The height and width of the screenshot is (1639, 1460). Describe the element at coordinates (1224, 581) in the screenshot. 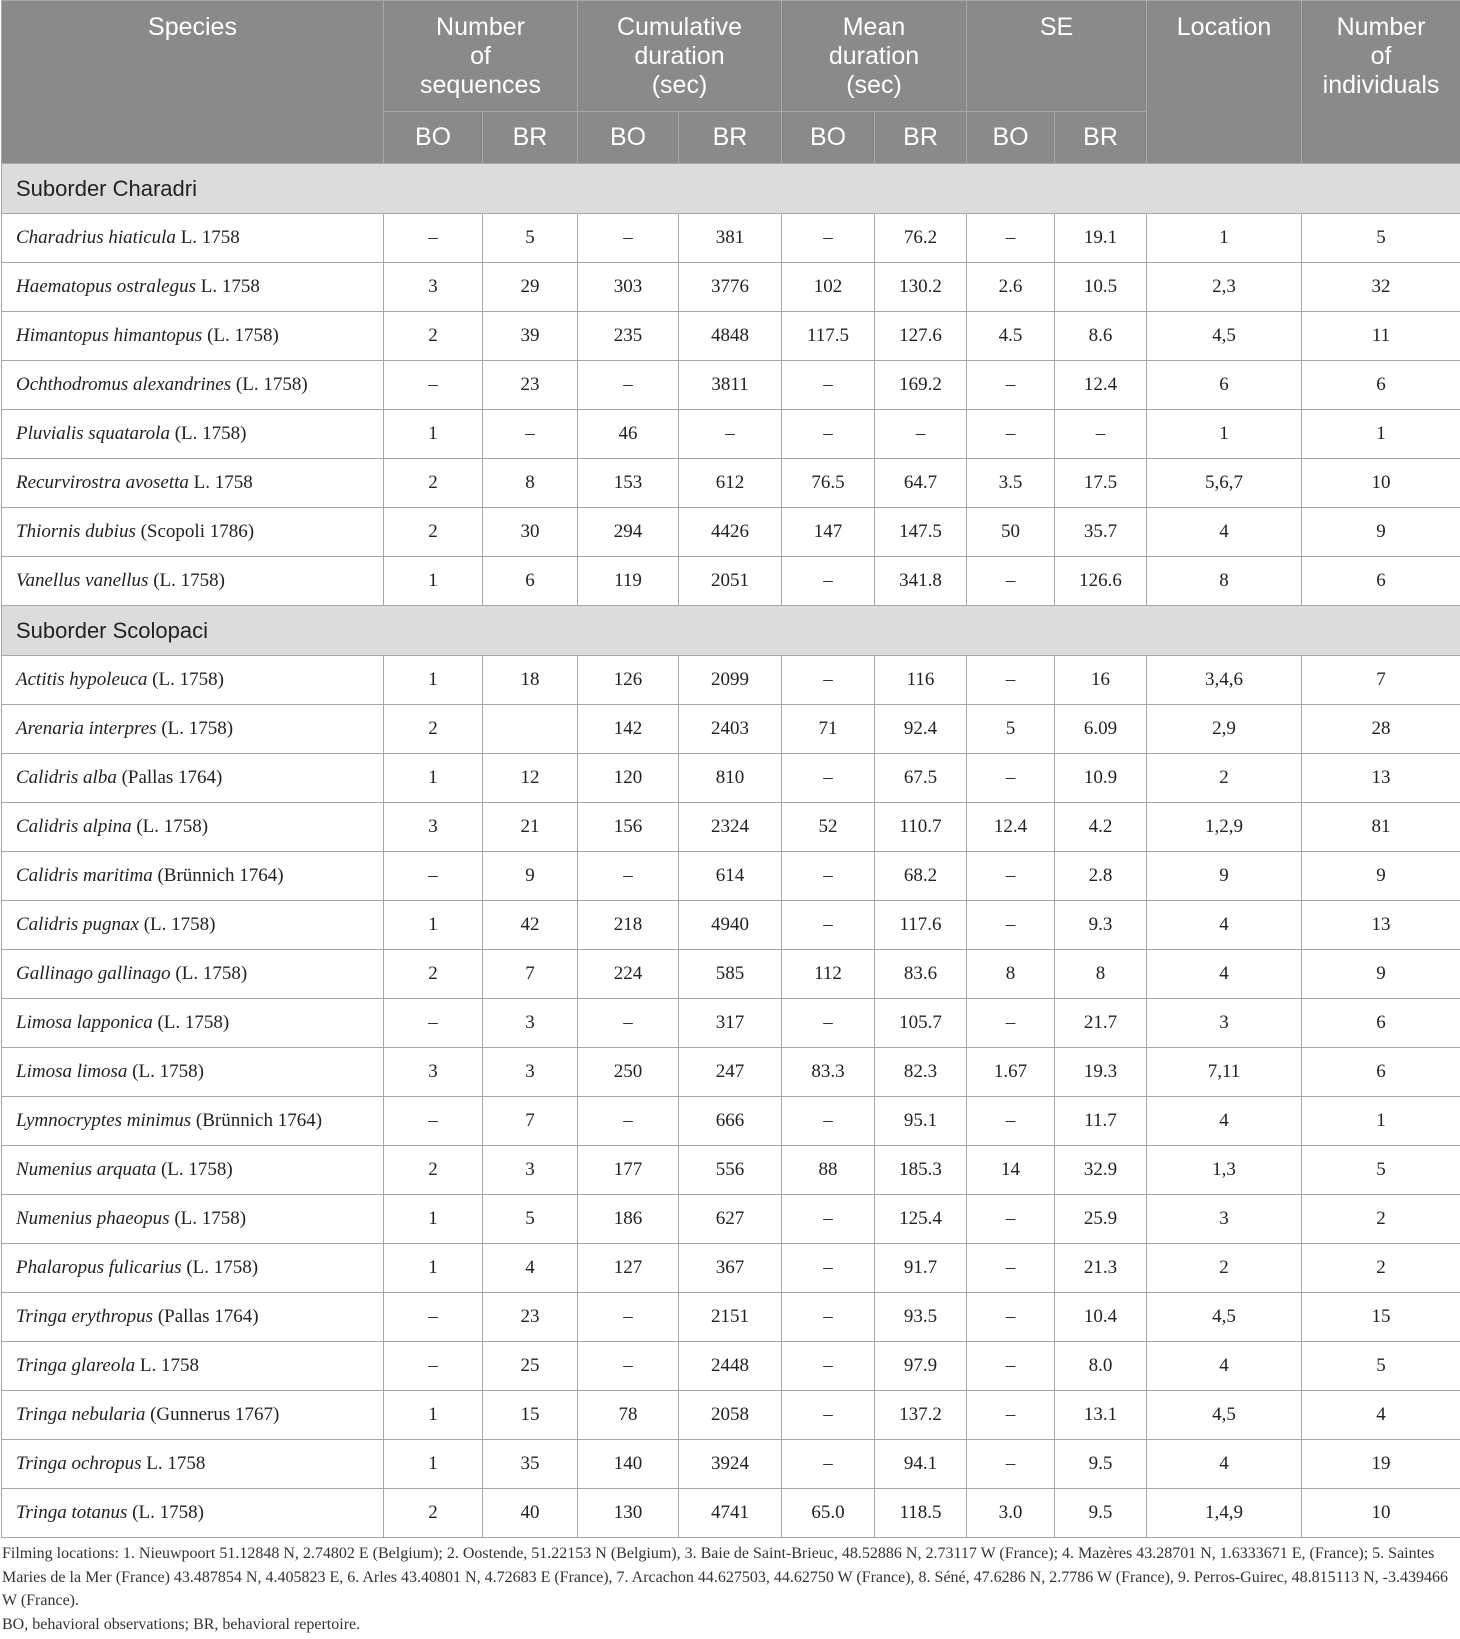

I see `cell-location: 8` at that location.